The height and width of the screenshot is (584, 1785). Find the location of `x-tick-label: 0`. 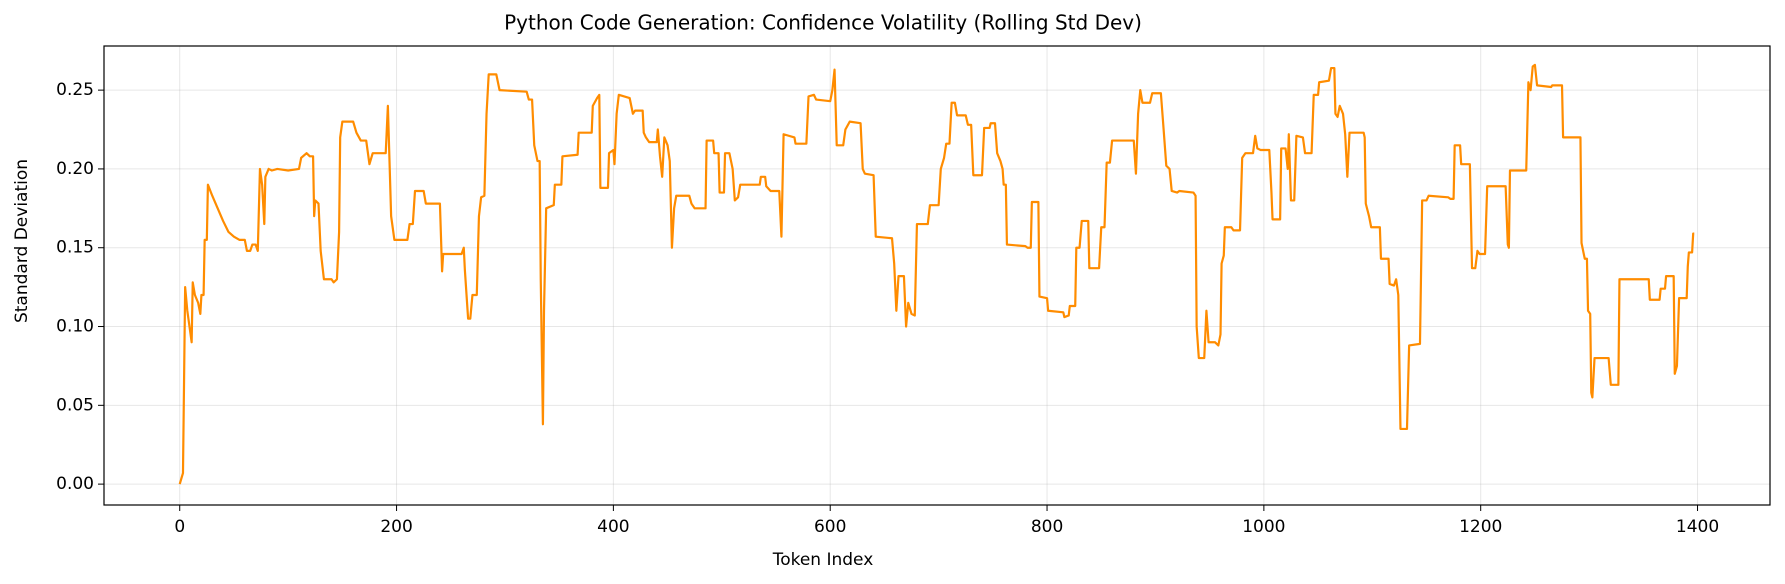

x-tick-label: 0 is located at coordinates (179, 527).